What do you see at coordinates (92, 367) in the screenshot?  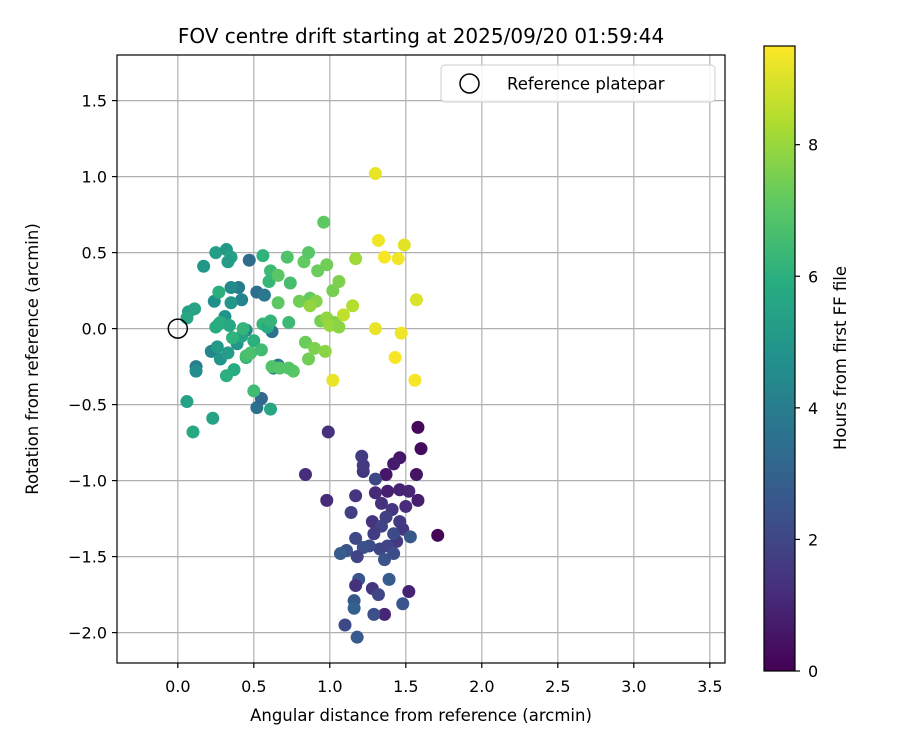 I see `y-axis: −2.0 −1.5 −1.0 −0.5 0.0 0.5 1.0 1.5` at bounding box center [92, 367].